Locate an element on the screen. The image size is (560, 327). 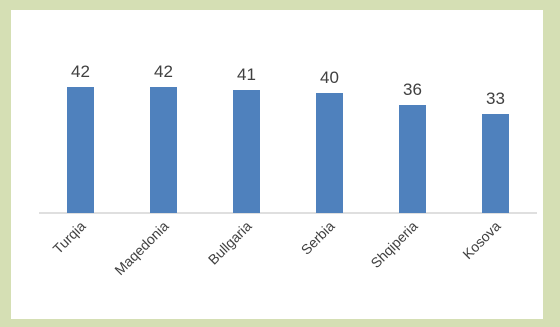
data-label-kosova: 33 is located at coordinates (495, 98).